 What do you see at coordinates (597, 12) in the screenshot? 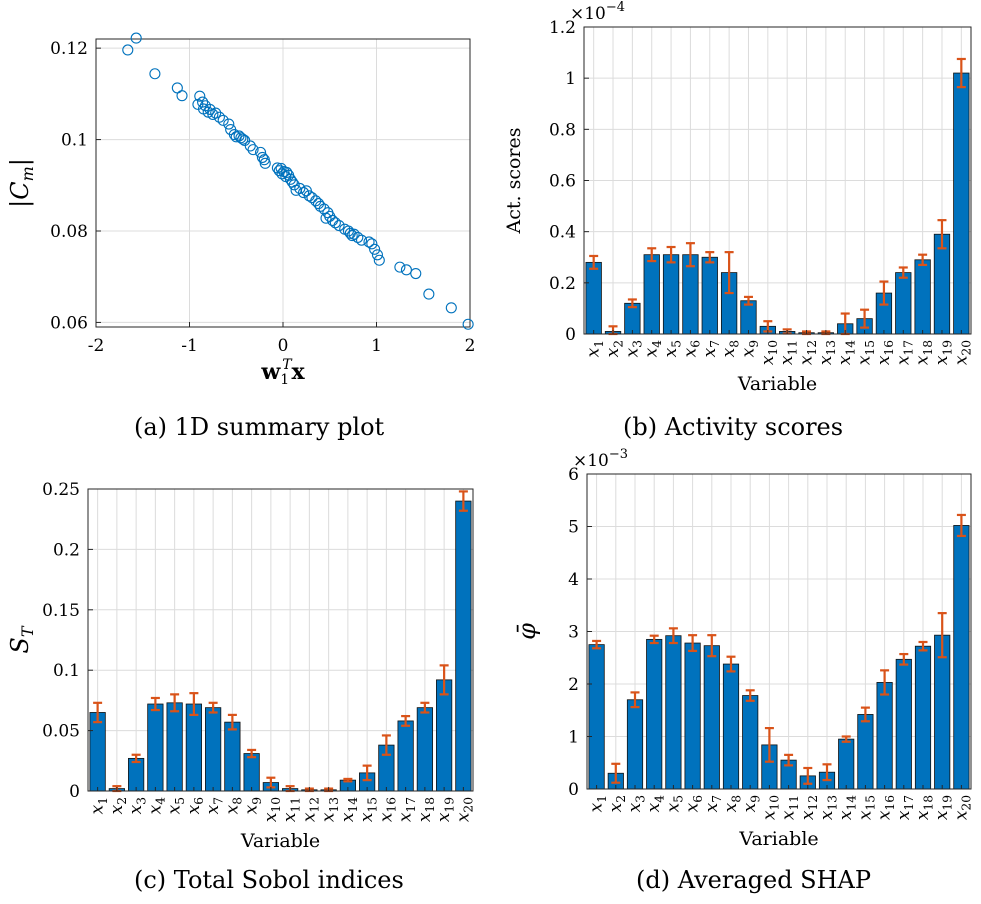
I see `axis-exponent: ×10⁻⁴` at bounding box center [597, 12].